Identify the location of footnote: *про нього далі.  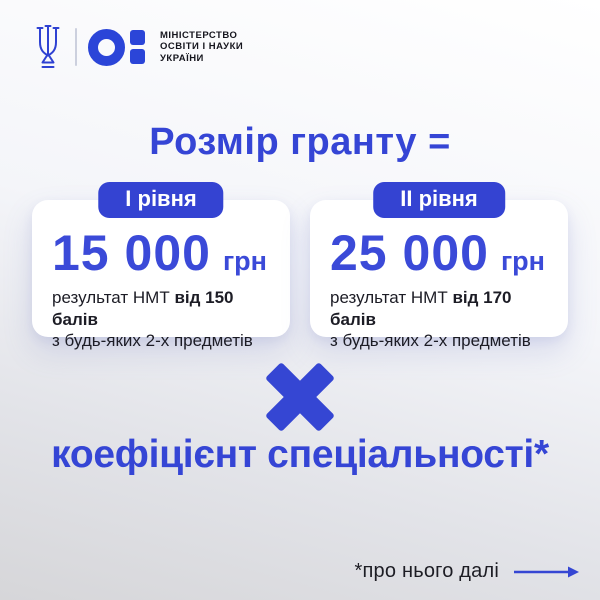
(467, 571).